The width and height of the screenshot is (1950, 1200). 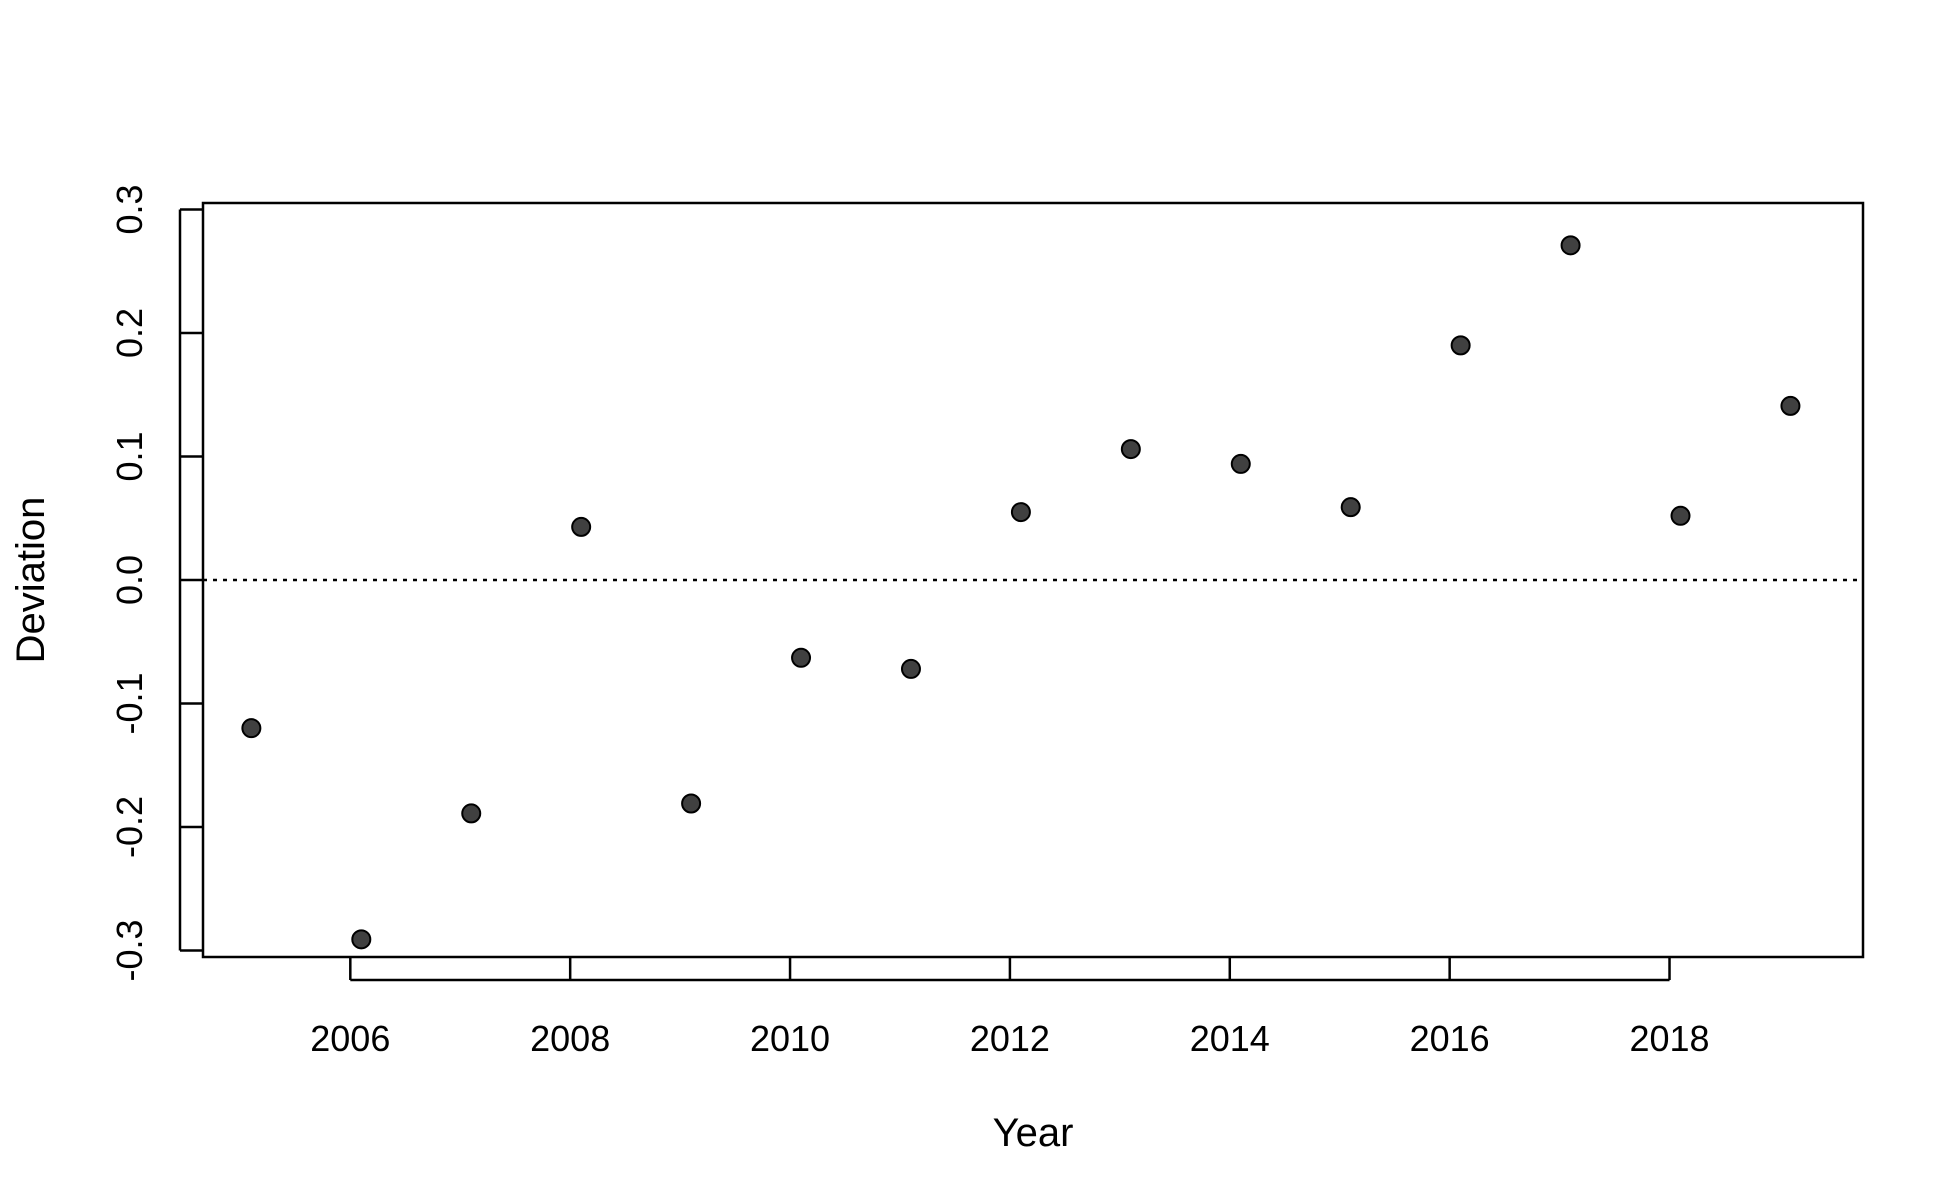 What do you see at coordinates (1230, 1038) in the screenshot?
I see `x-tick-label: 2014` at bounding box center [1230, 1038].